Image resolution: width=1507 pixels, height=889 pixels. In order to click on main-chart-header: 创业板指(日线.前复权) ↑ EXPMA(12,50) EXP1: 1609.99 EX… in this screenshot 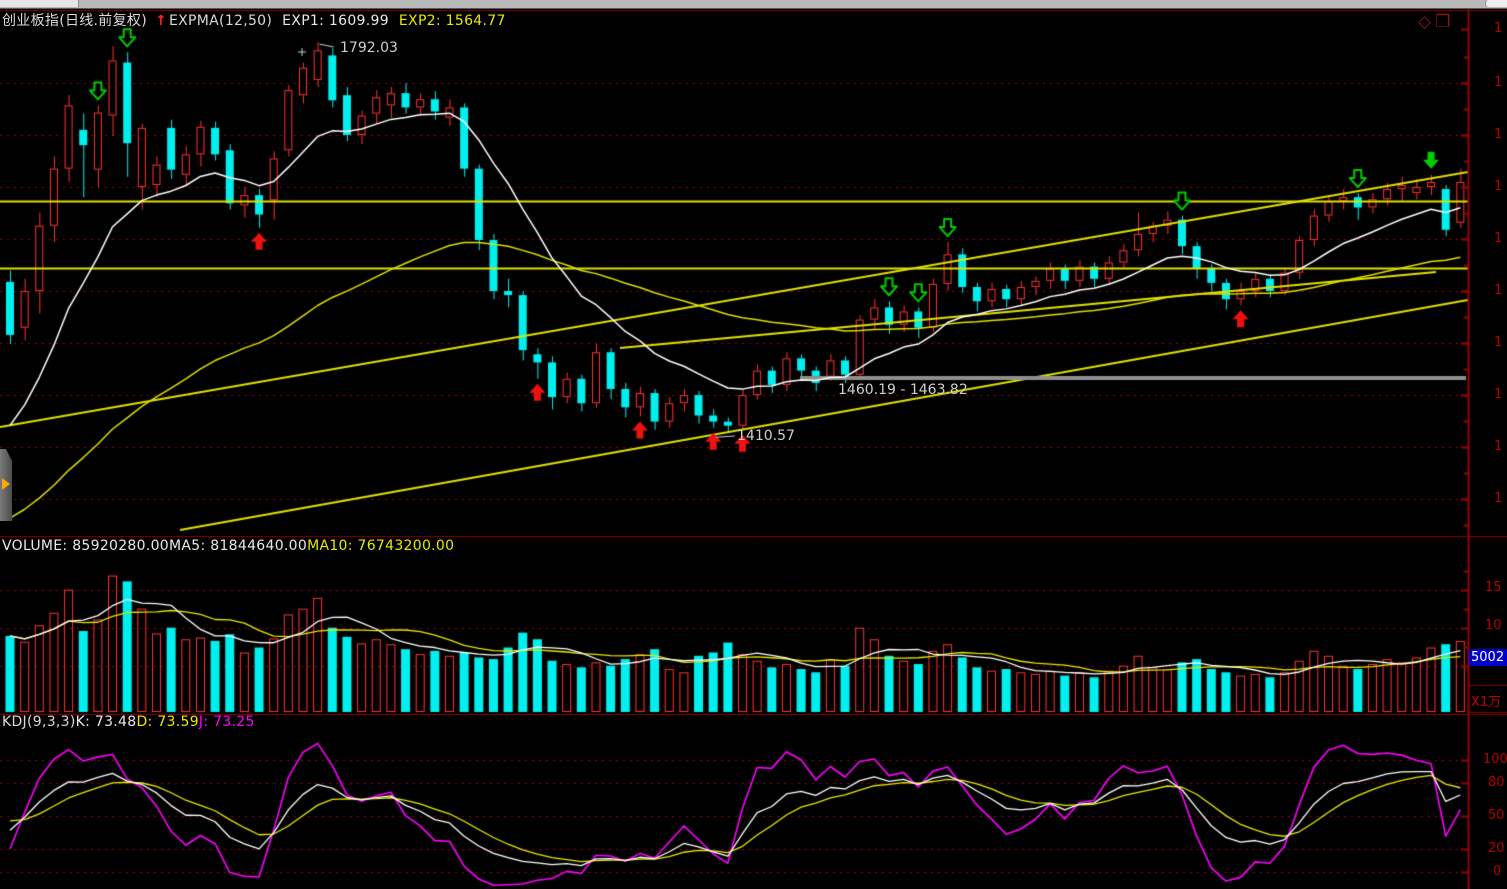, I will do `click(254, 20)`.